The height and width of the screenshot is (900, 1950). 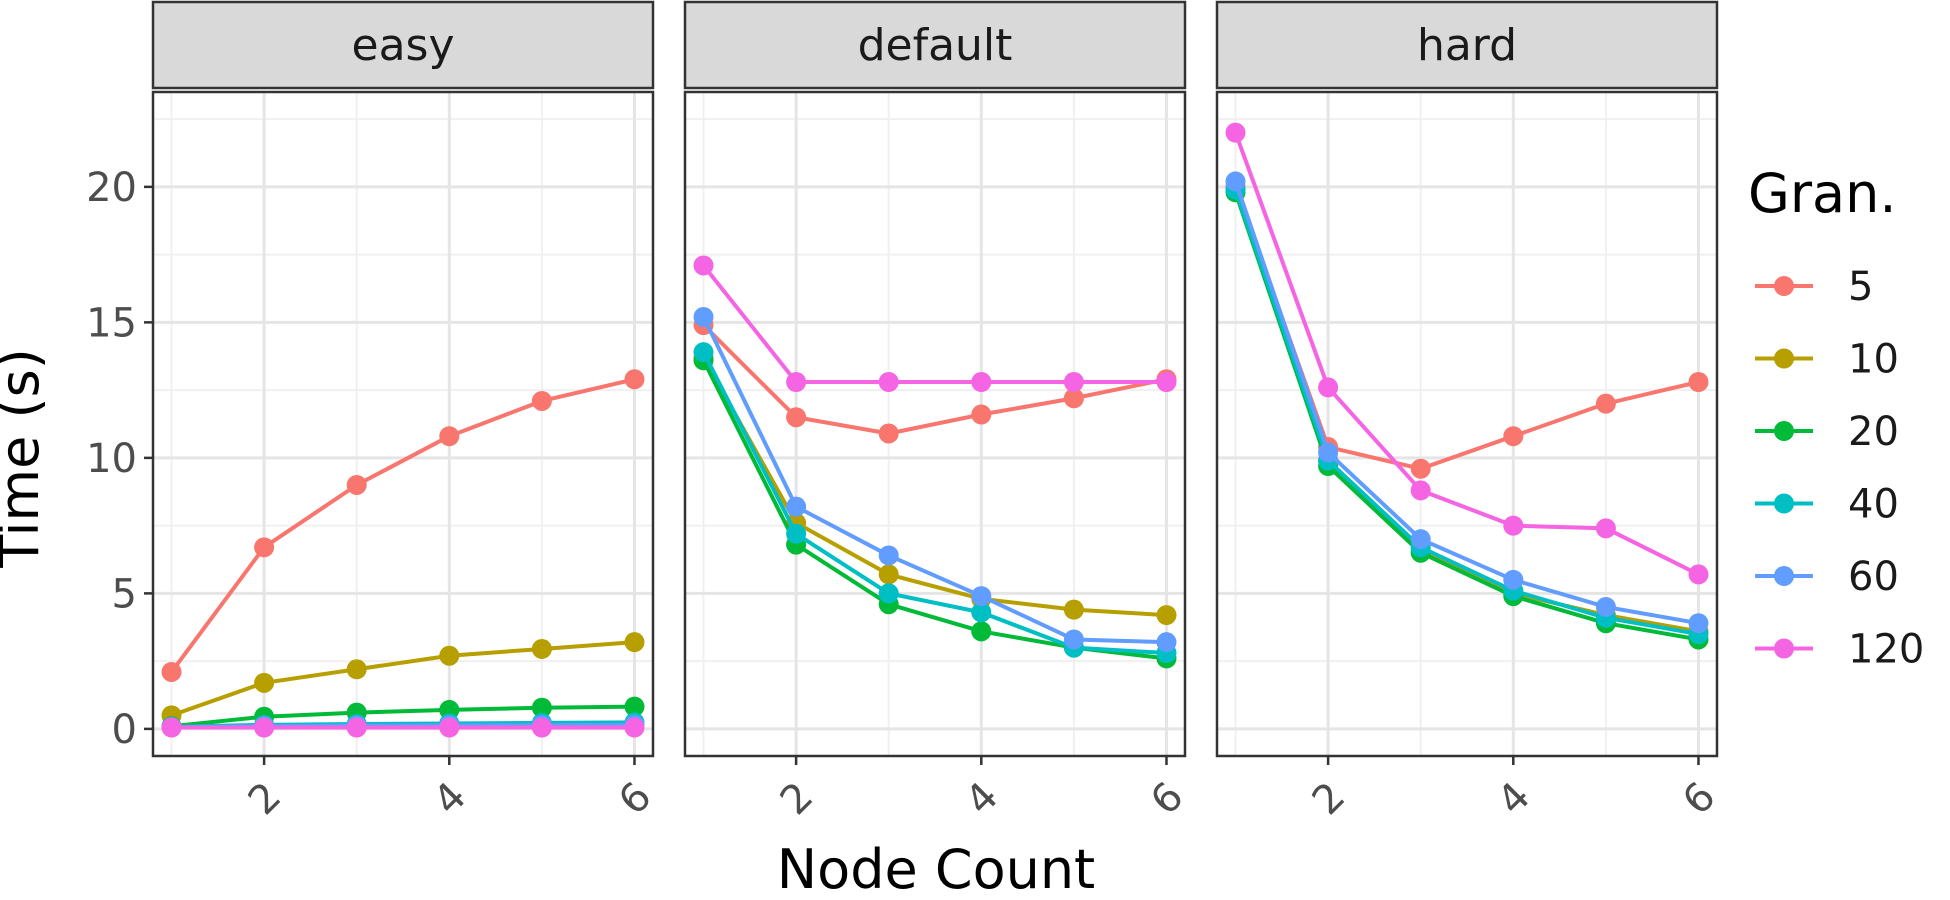 I want to click on legend: Gran. 5 10 20 40 60 120, so click(x=1836, y=417).